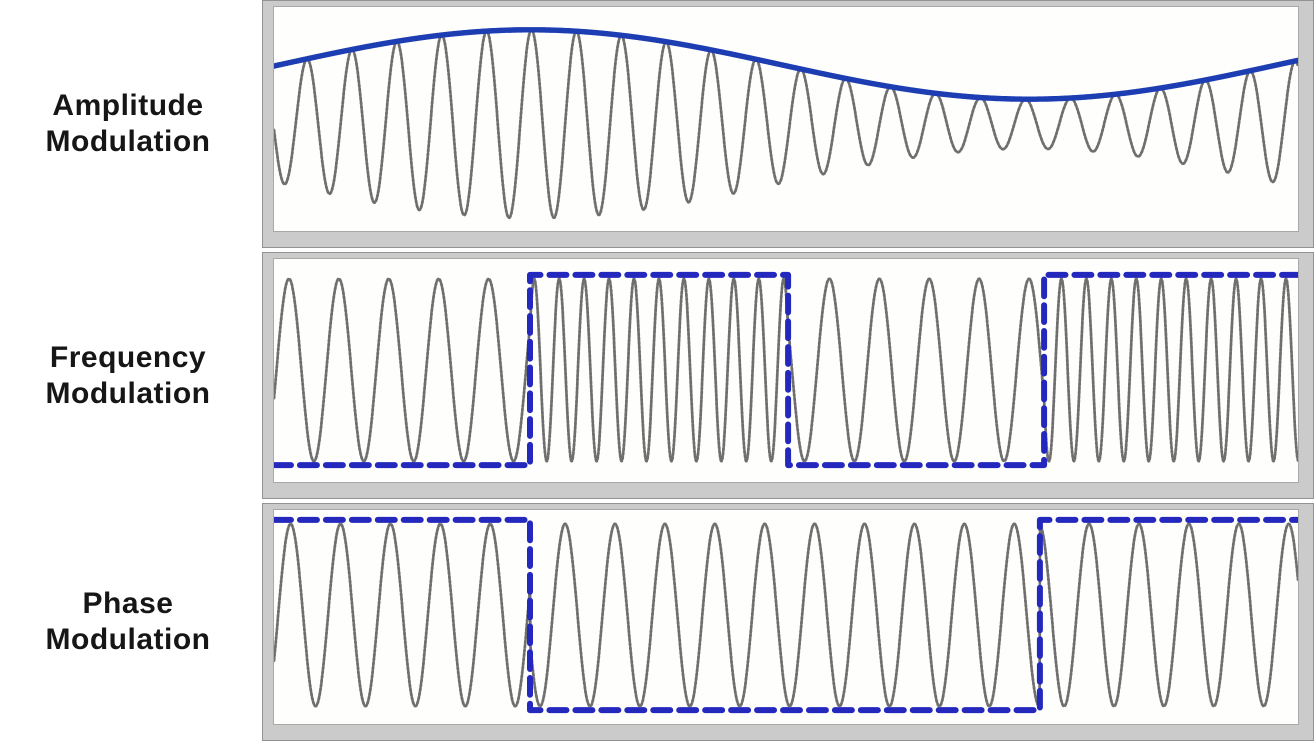  Describe the element at coordinates (128, 622) in the screenshot. I see `panel-label-phase-modulation: Phase Modulation` at that location.